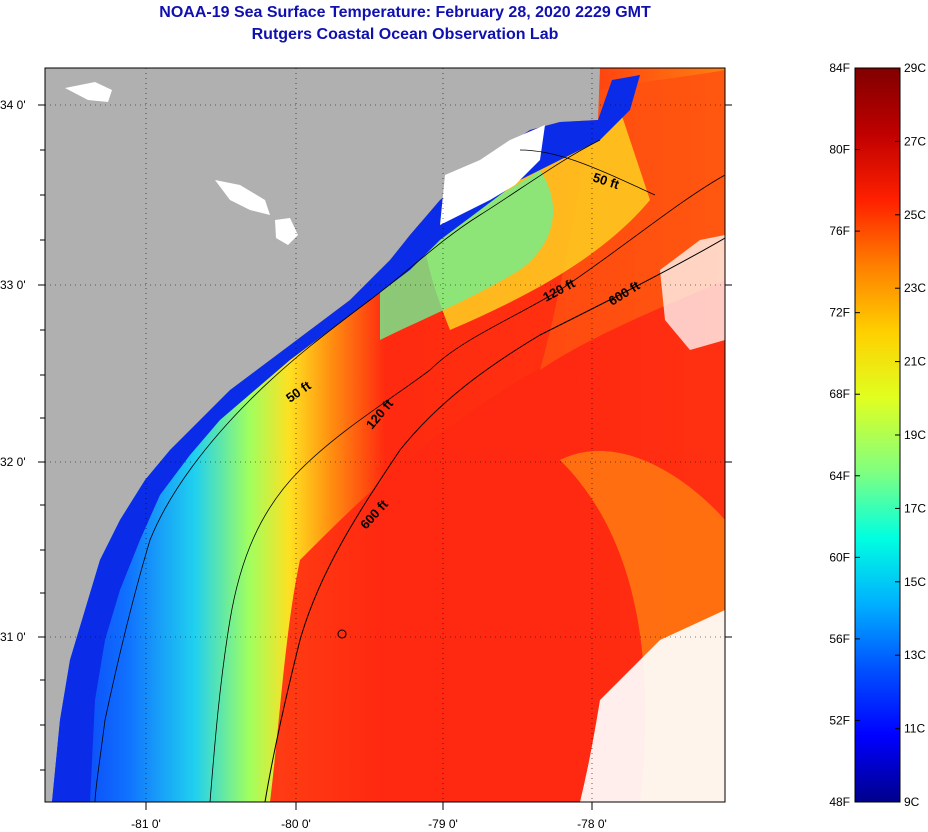 The width and height of the screenshot is (928, 832). What do you see at coordinates (915, 508) in the screenshot?
I see `colorbar-c-label: 17C` at bounding box center [915, 508].